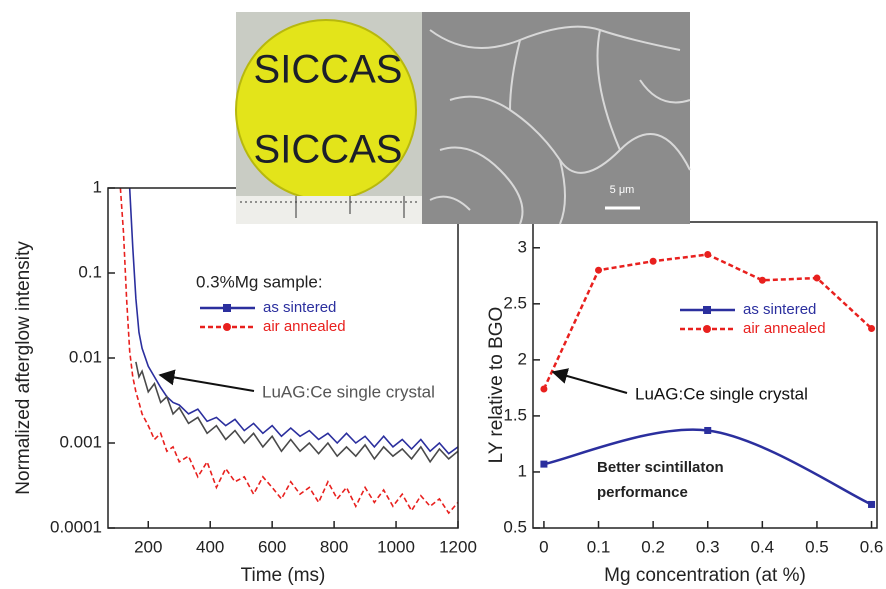  Describe the element at coordinates (85, 356) in the screenshot. I see `y-tick-label: 0.01` at that location.